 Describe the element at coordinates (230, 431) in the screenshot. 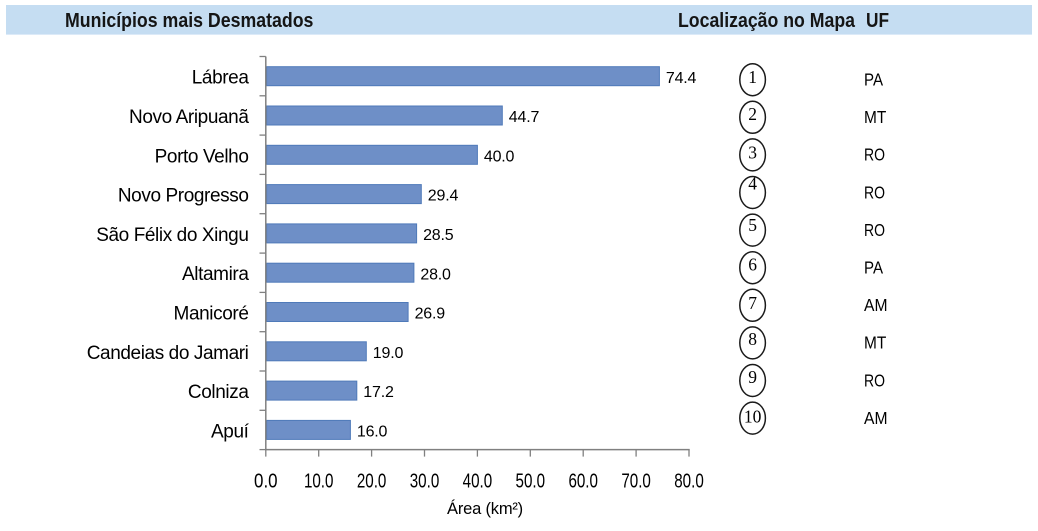

I see `svg-text: Apuí` at that location.